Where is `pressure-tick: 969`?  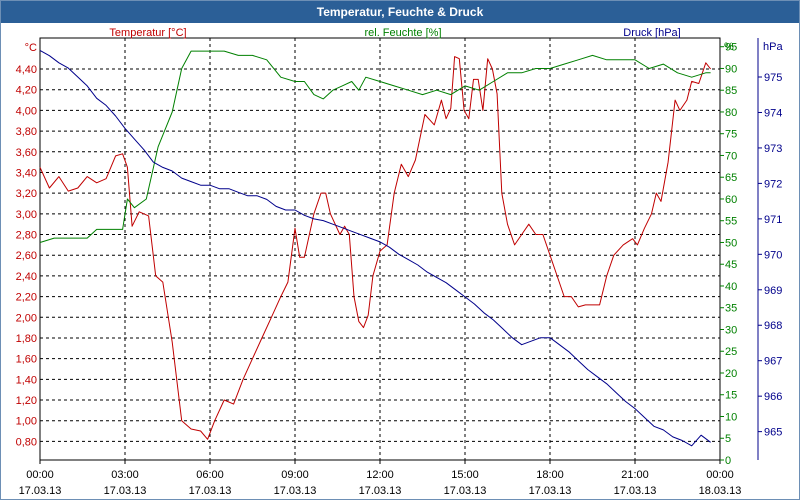 pressure-tick: 969 is located at coordinates (773, 291).